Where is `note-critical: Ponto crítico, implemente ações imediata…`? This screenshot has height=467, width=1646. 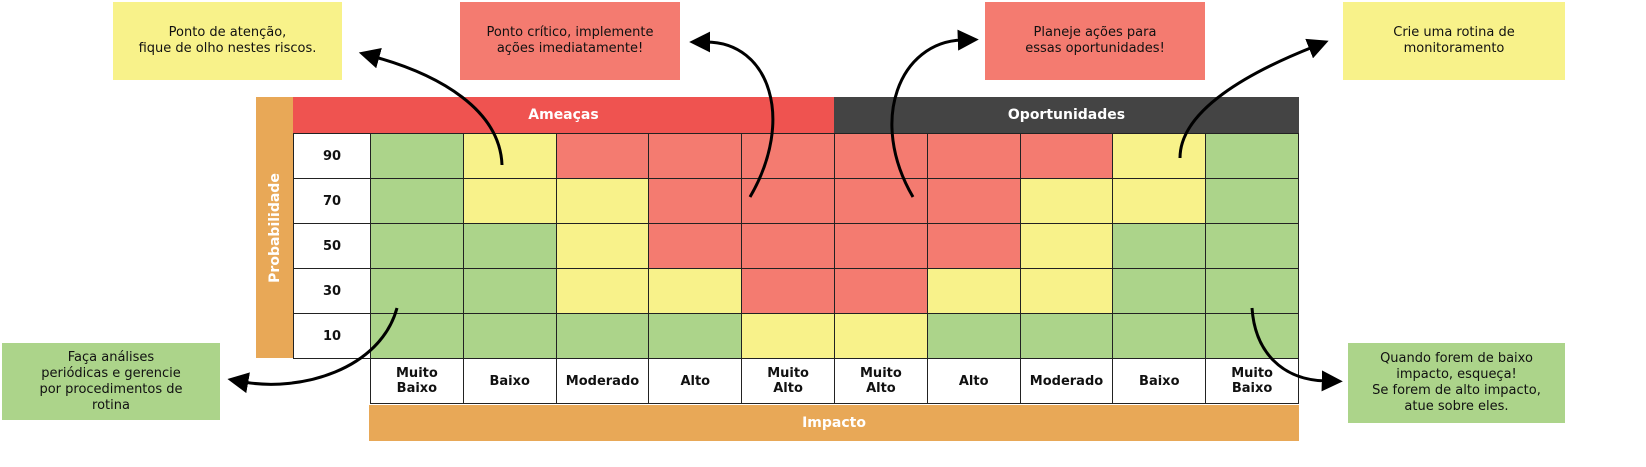 note-critical: Ponto crítico, implemente ações imediata… is located at coordinates (570, 41).